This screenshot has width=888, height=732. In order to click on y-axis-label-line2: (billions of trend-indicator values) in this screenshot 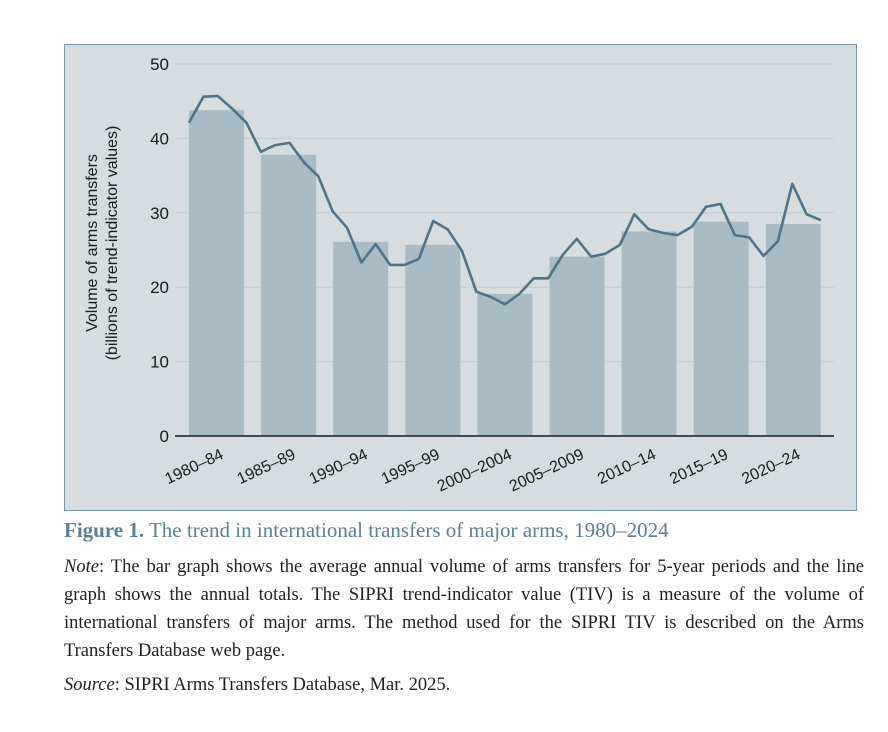, I will do `click(112, 243)`.